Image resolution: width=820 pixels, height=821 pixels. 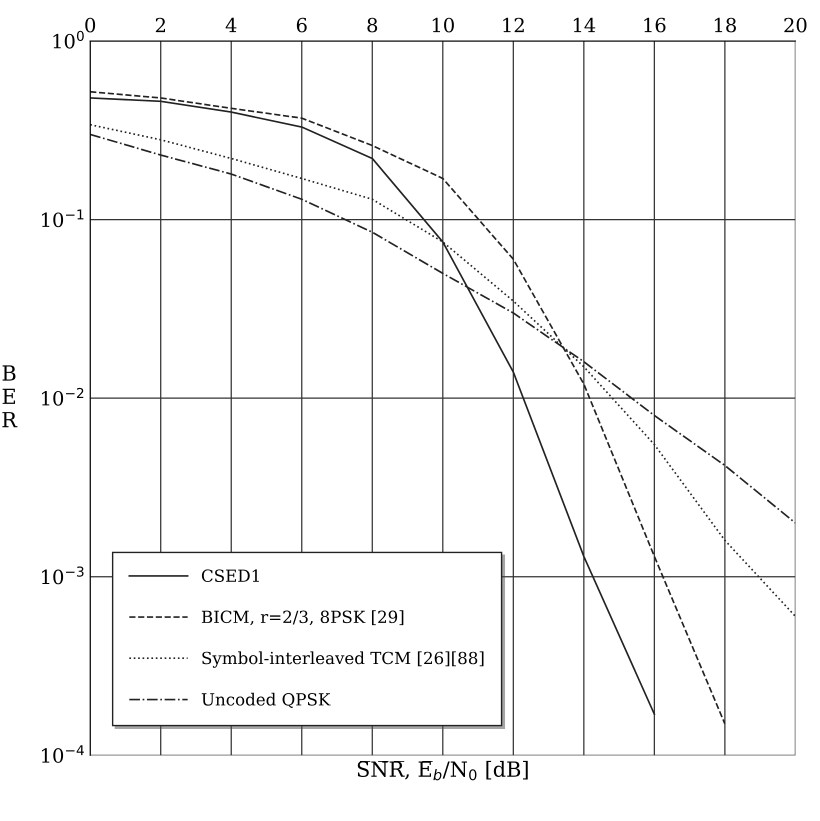 What do you see at coordinates (63, 754) in the screenshot?
I see `y-tick-label: 10$^{−4}$` at bounding box center [63, 754].